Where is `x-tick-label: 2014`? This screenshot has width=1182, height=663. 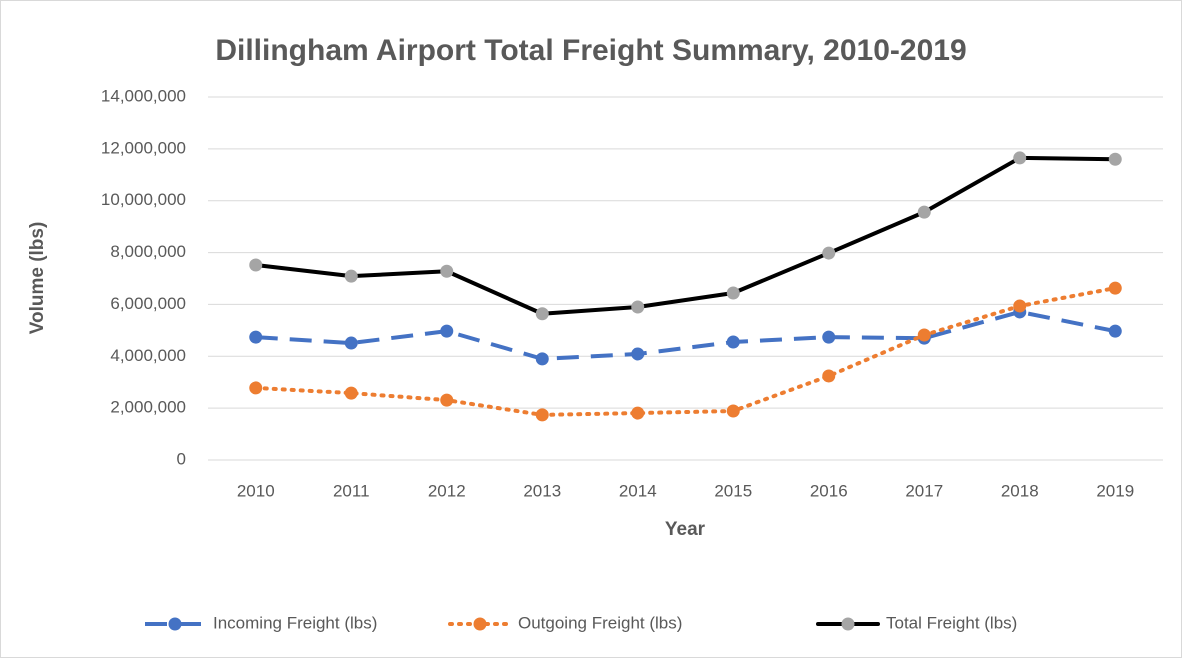 x-tick-label: 2014 is located at coordinates (638, 490).